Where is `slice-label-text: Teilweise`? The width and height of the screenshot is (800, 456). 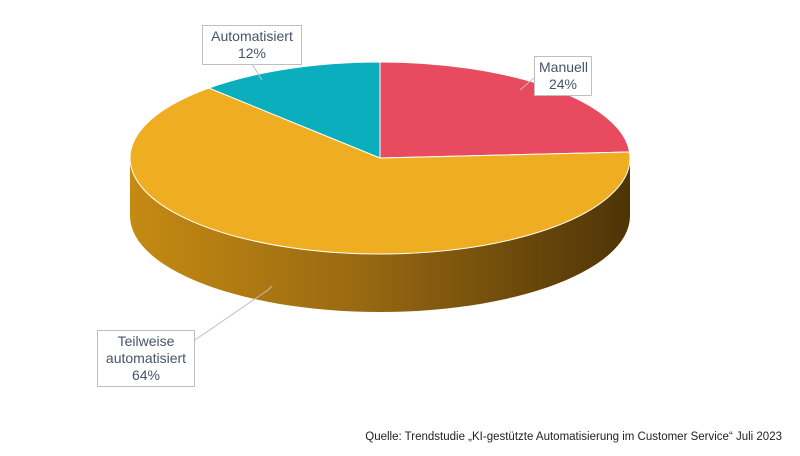
slice-label-text: Teilweise is located at coordinates (146, 341).